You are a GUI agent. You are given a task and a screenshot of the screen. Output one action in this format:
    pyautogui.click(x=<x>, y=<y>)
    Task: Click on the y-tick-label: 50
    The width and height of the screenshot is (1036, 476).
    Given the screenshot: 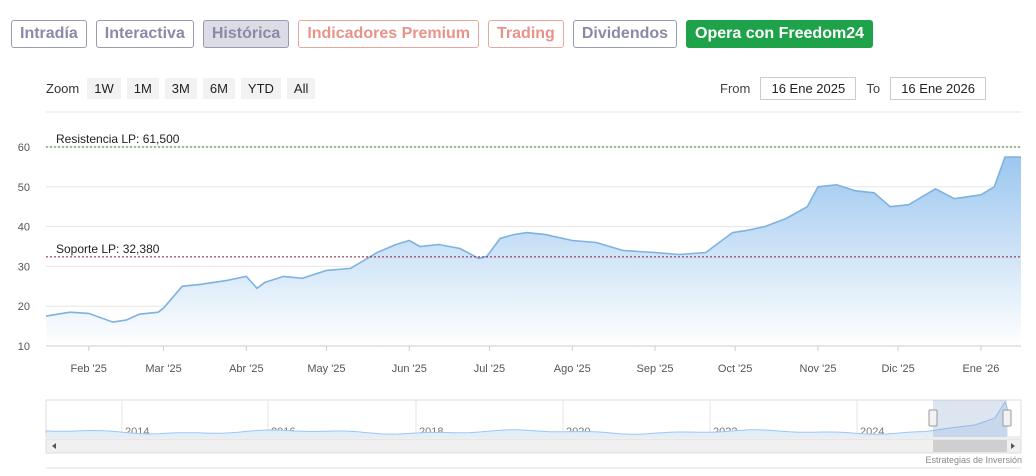 What is the action you would take?
    pyautogui.click(x=24, y=188)
    